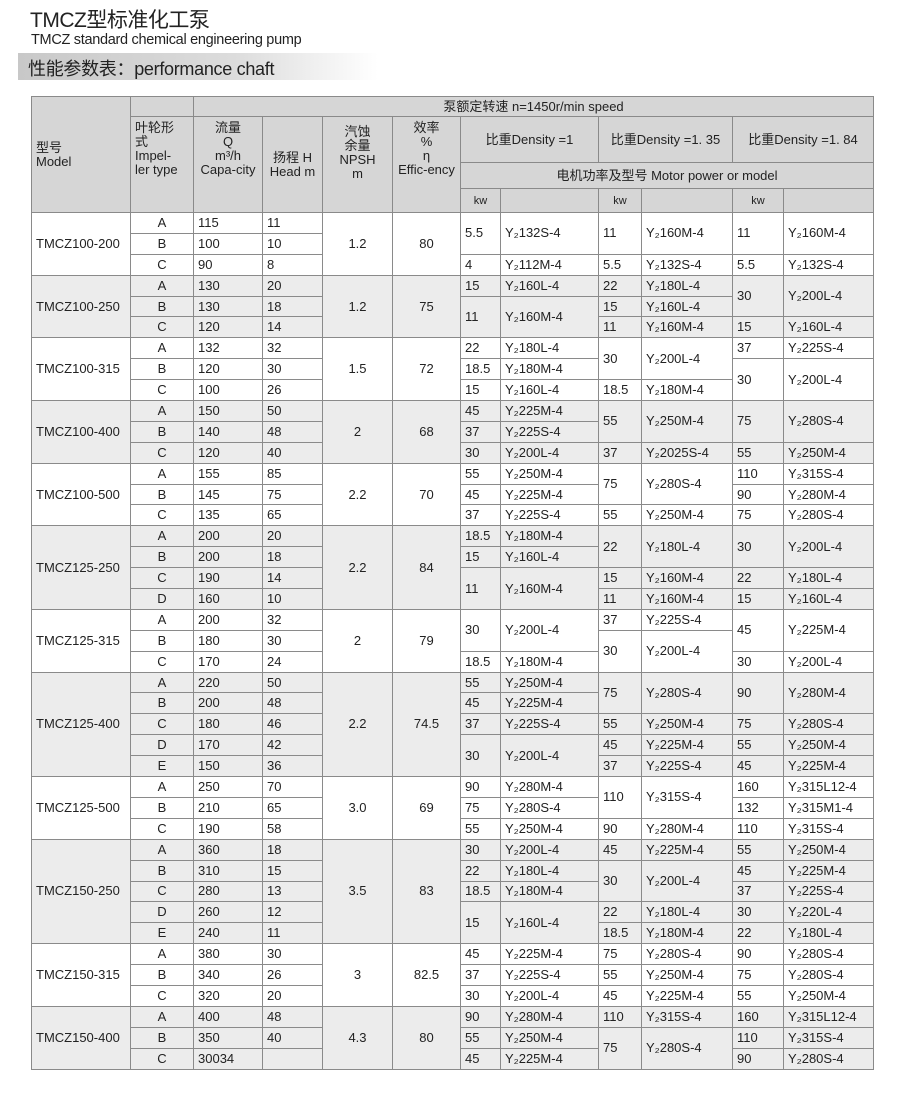 This screenshot has height=1116, width=900. Describe the element at coordinates (453, 891) in the screenshot. I see `table-row: C 280 13 18.5 Y₂180M-4 37 Y₂225S-4` at that location.